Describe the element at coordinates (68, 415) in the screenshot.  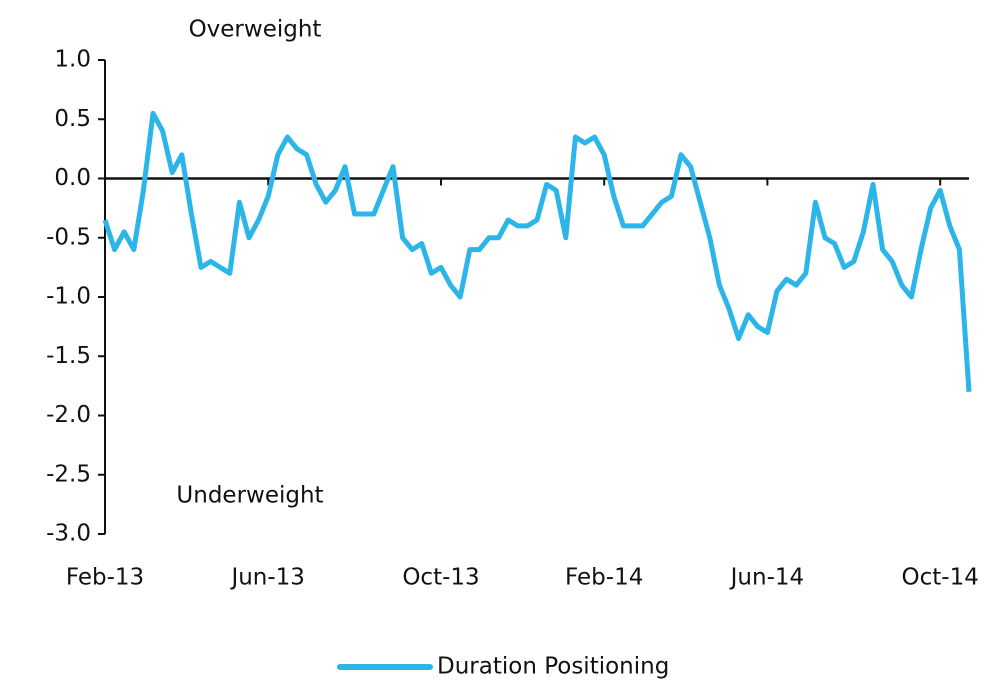
I see `y-tick-label: -2.0` at that location.